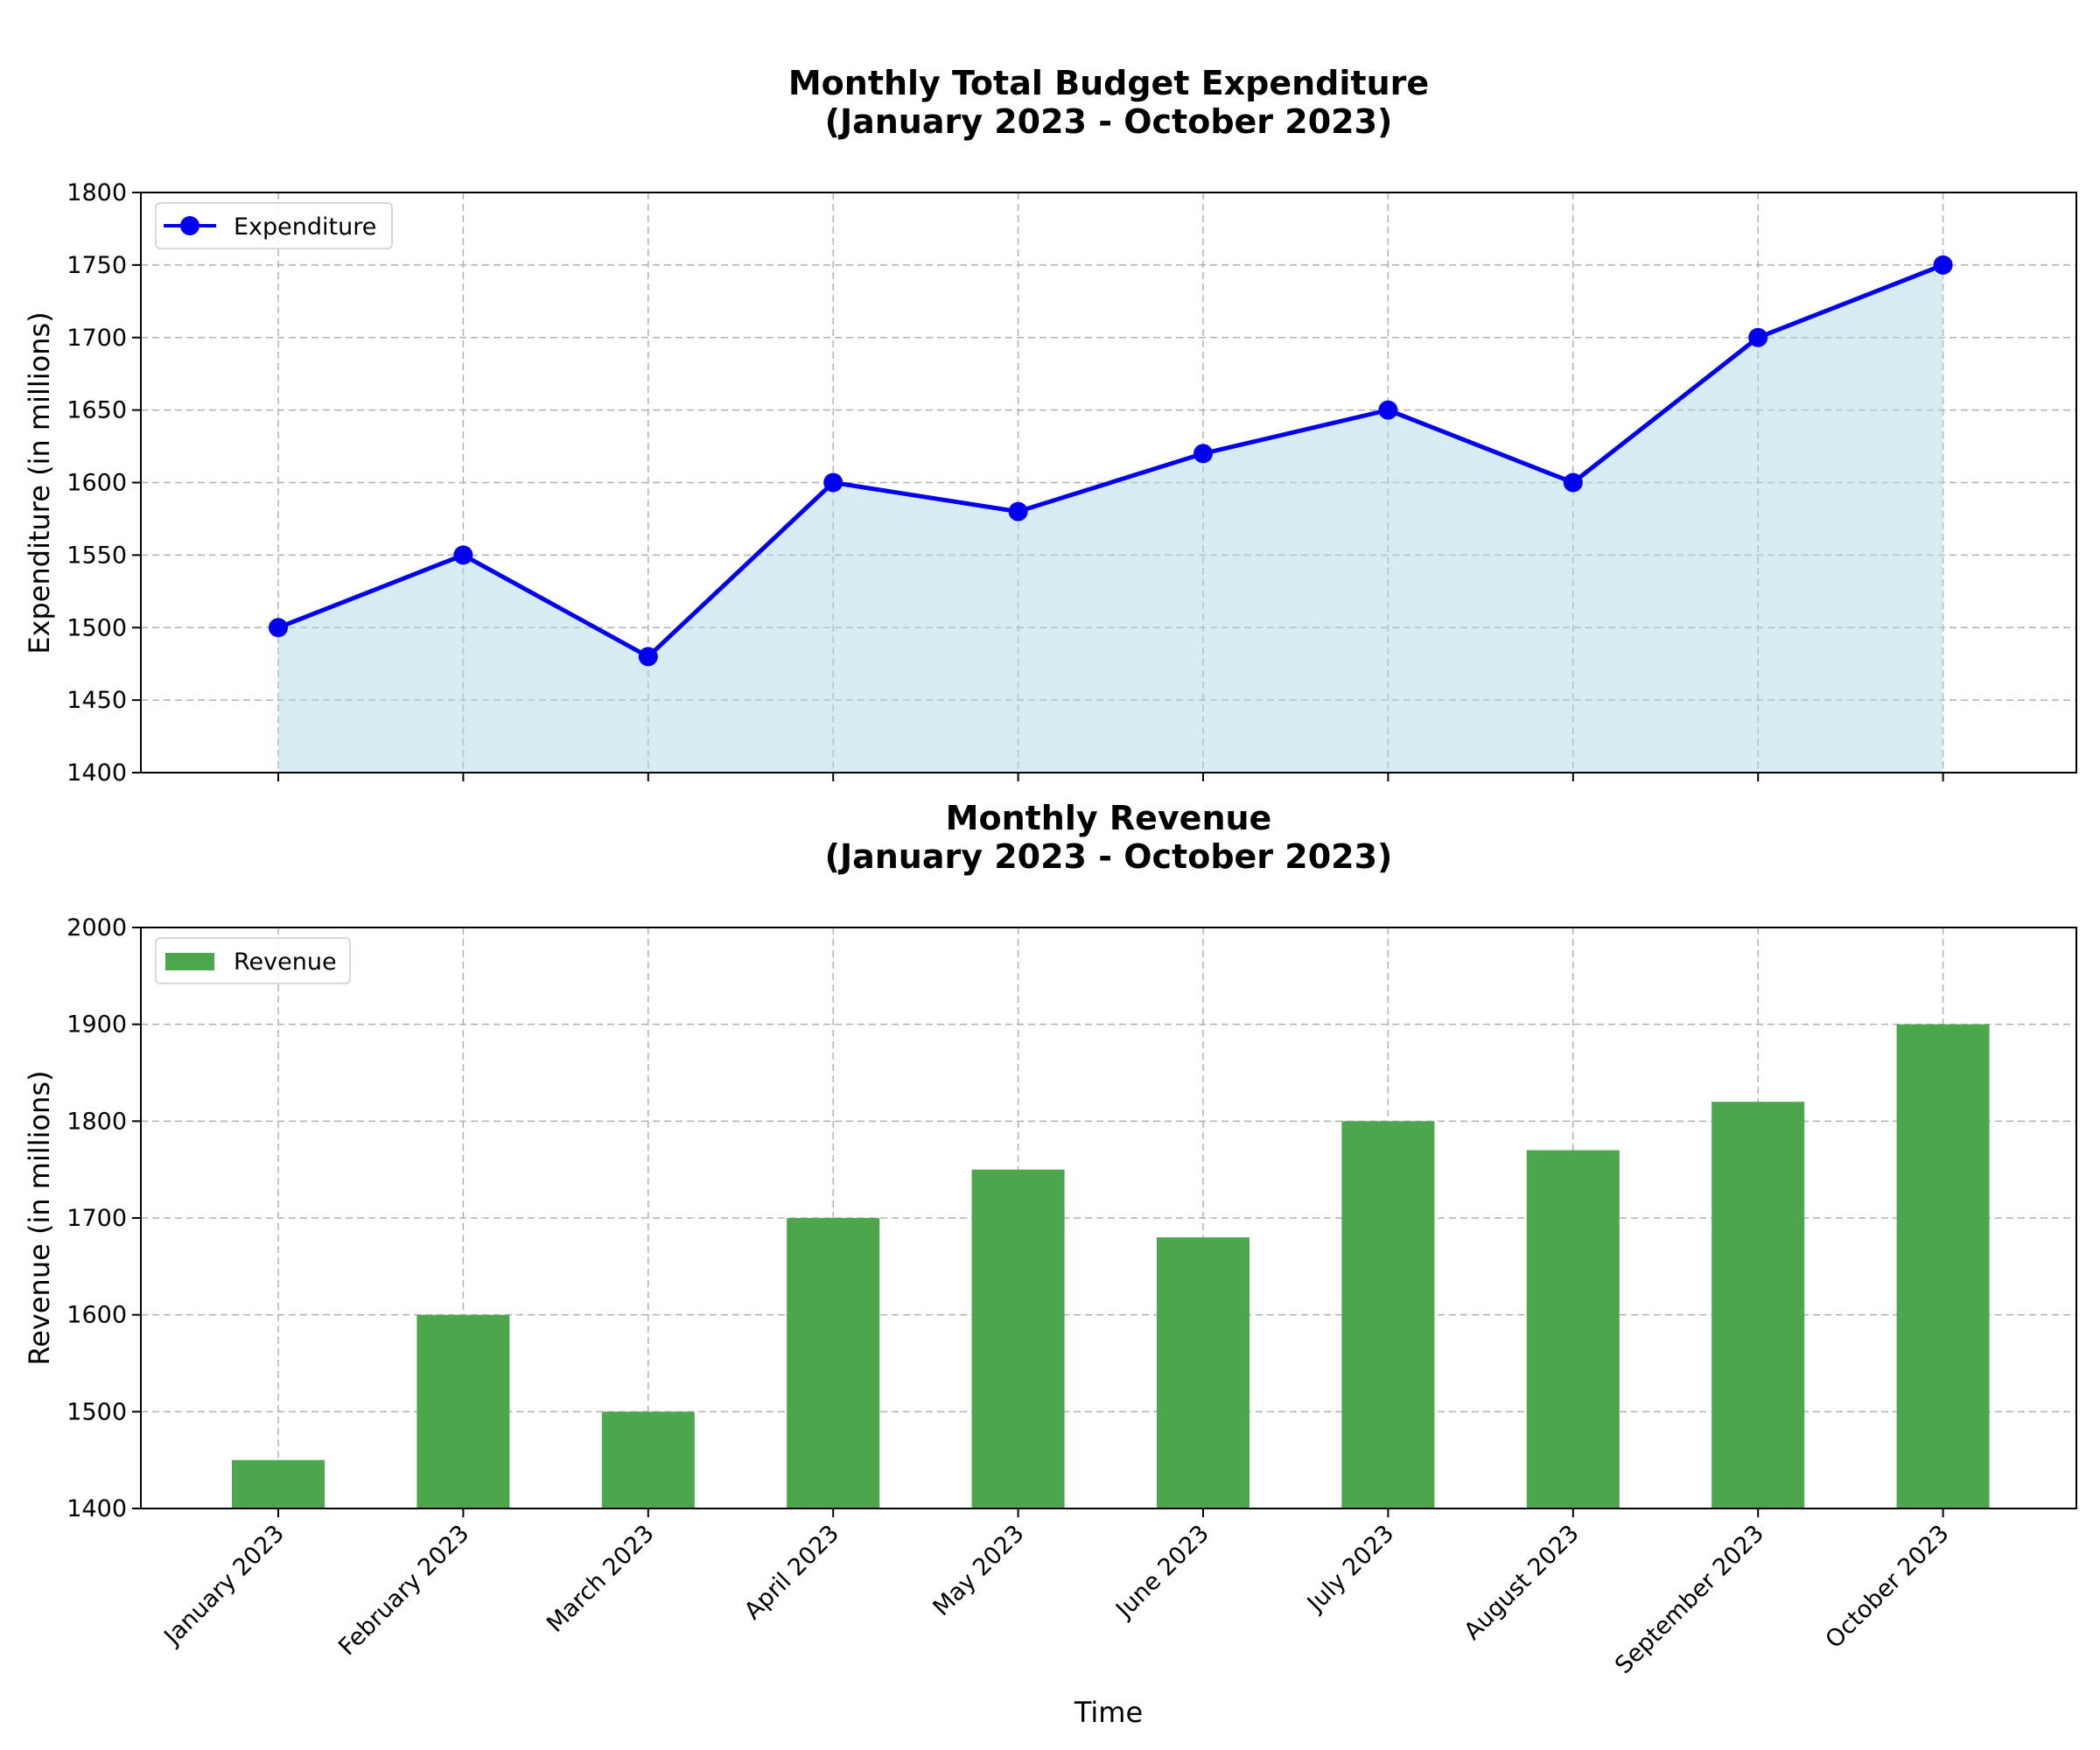 This screenshot has height=1750, width=2100. I want to click on expenditure-legend-label: Expenditure, so click(305, 227).